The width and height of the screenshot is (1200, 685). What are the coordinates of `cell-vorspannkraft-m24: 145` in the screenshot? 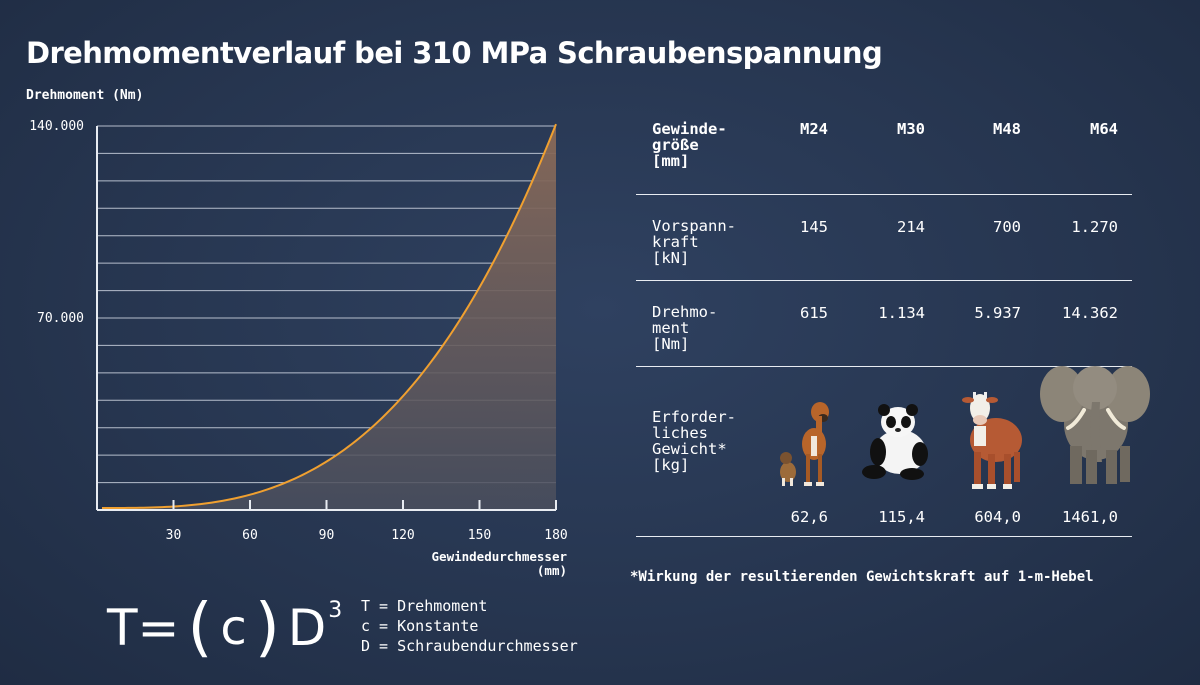 It's located at (814, 227).